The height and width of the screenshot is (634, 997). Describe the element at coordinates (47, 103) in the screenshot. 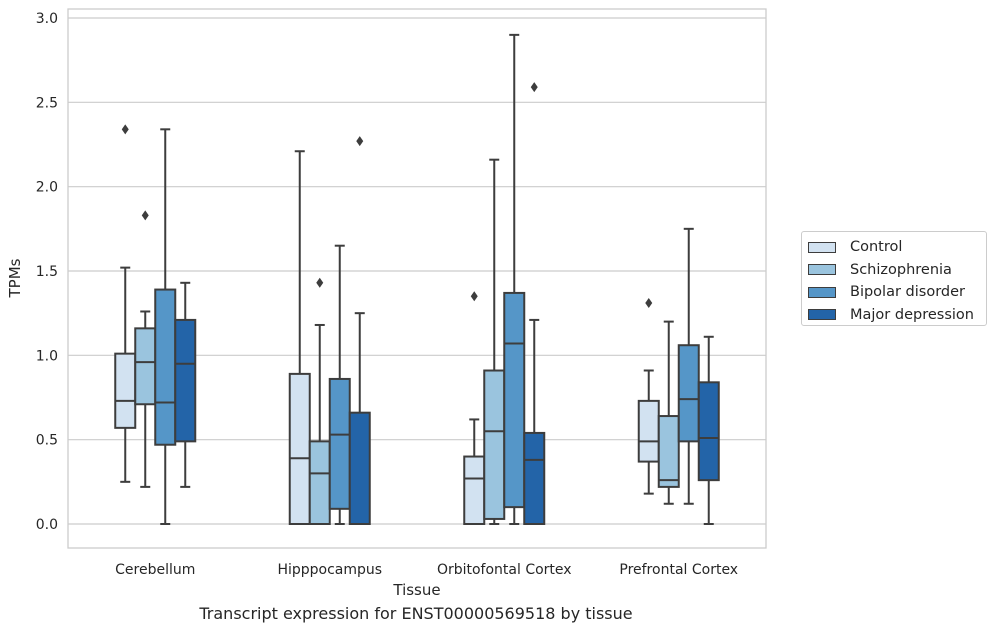

I see `y-tick-label: 2.5` at that location.